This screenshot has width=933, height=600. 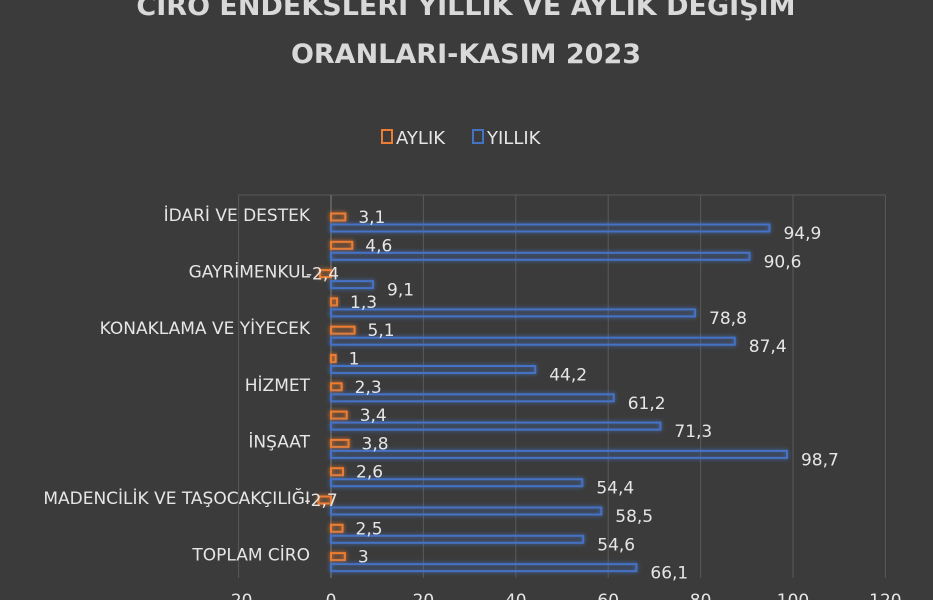 I want to click on data-label-yillik: 54,4, so click(x=615, y=489).